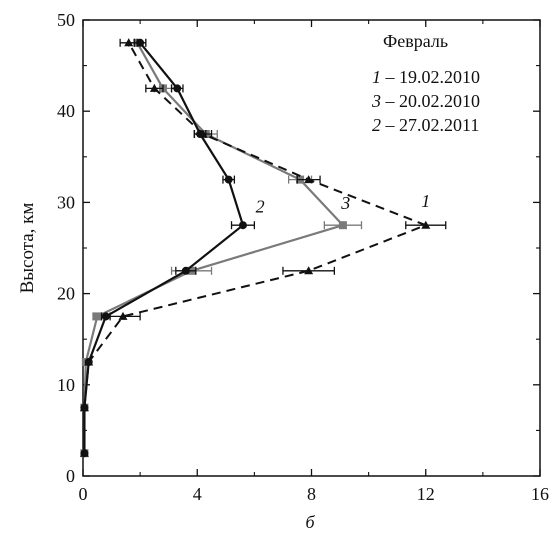 This screenshot has width=552, height=541. I want to click on y-axis-label: Высота, км, so click(27, 248).